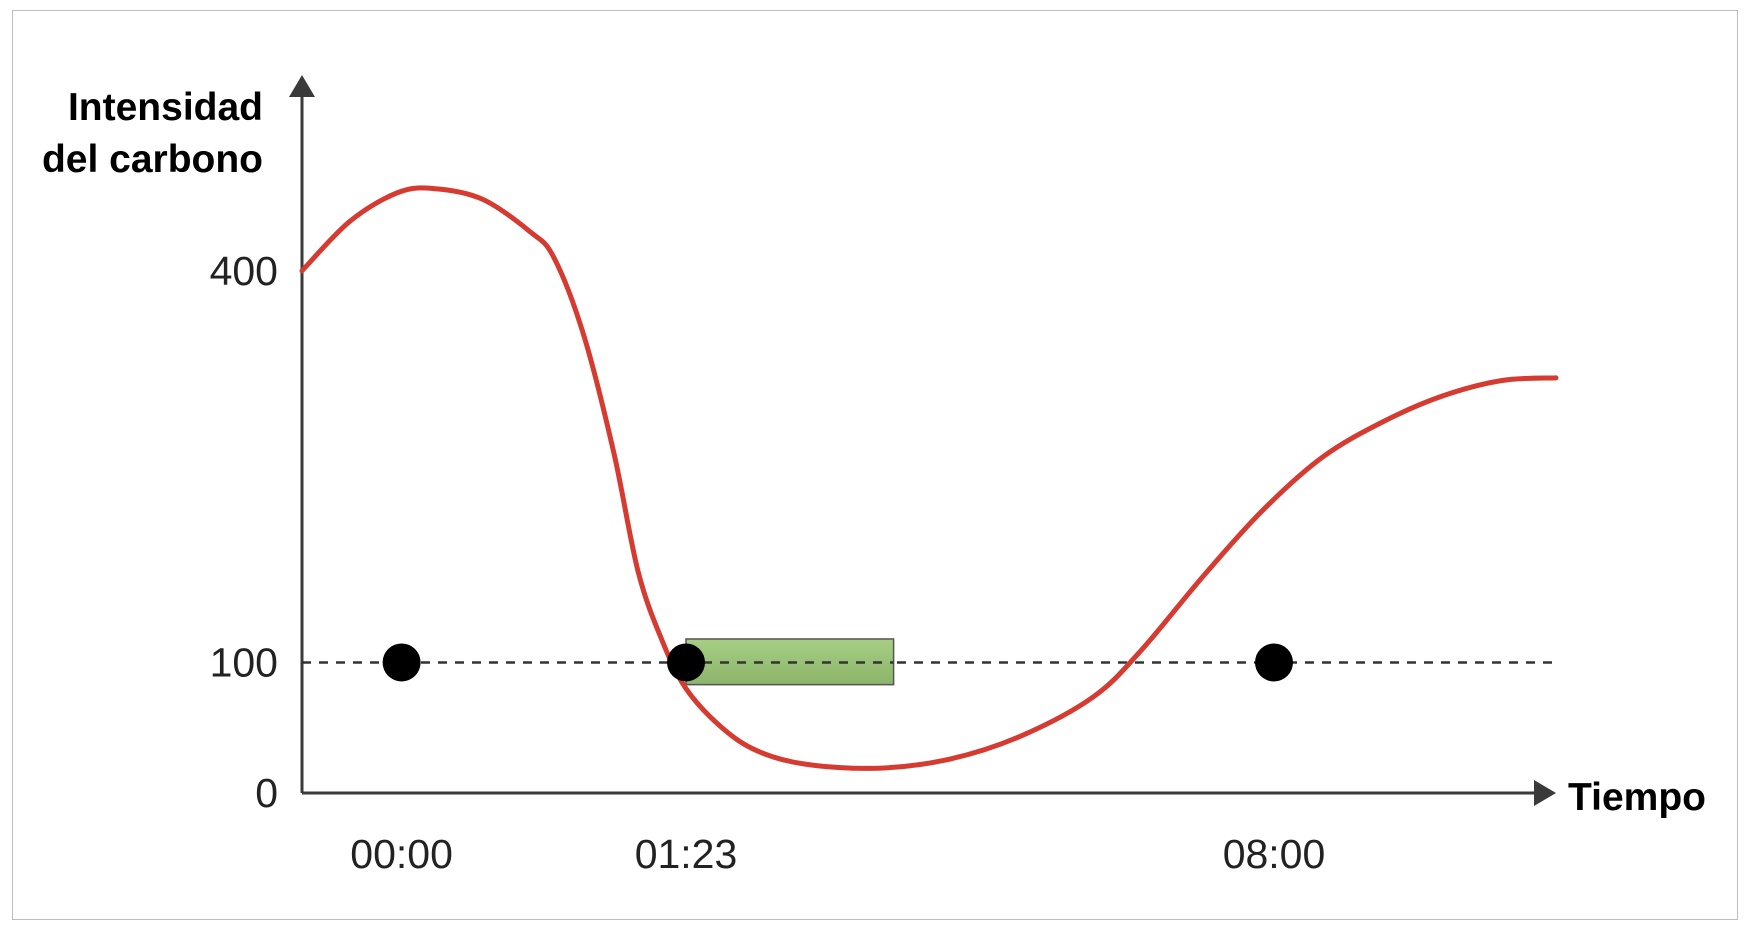 This screenshot has width=1750, height=928. I want to click on x-axis-label: Tiempo, so click(1637, 797).